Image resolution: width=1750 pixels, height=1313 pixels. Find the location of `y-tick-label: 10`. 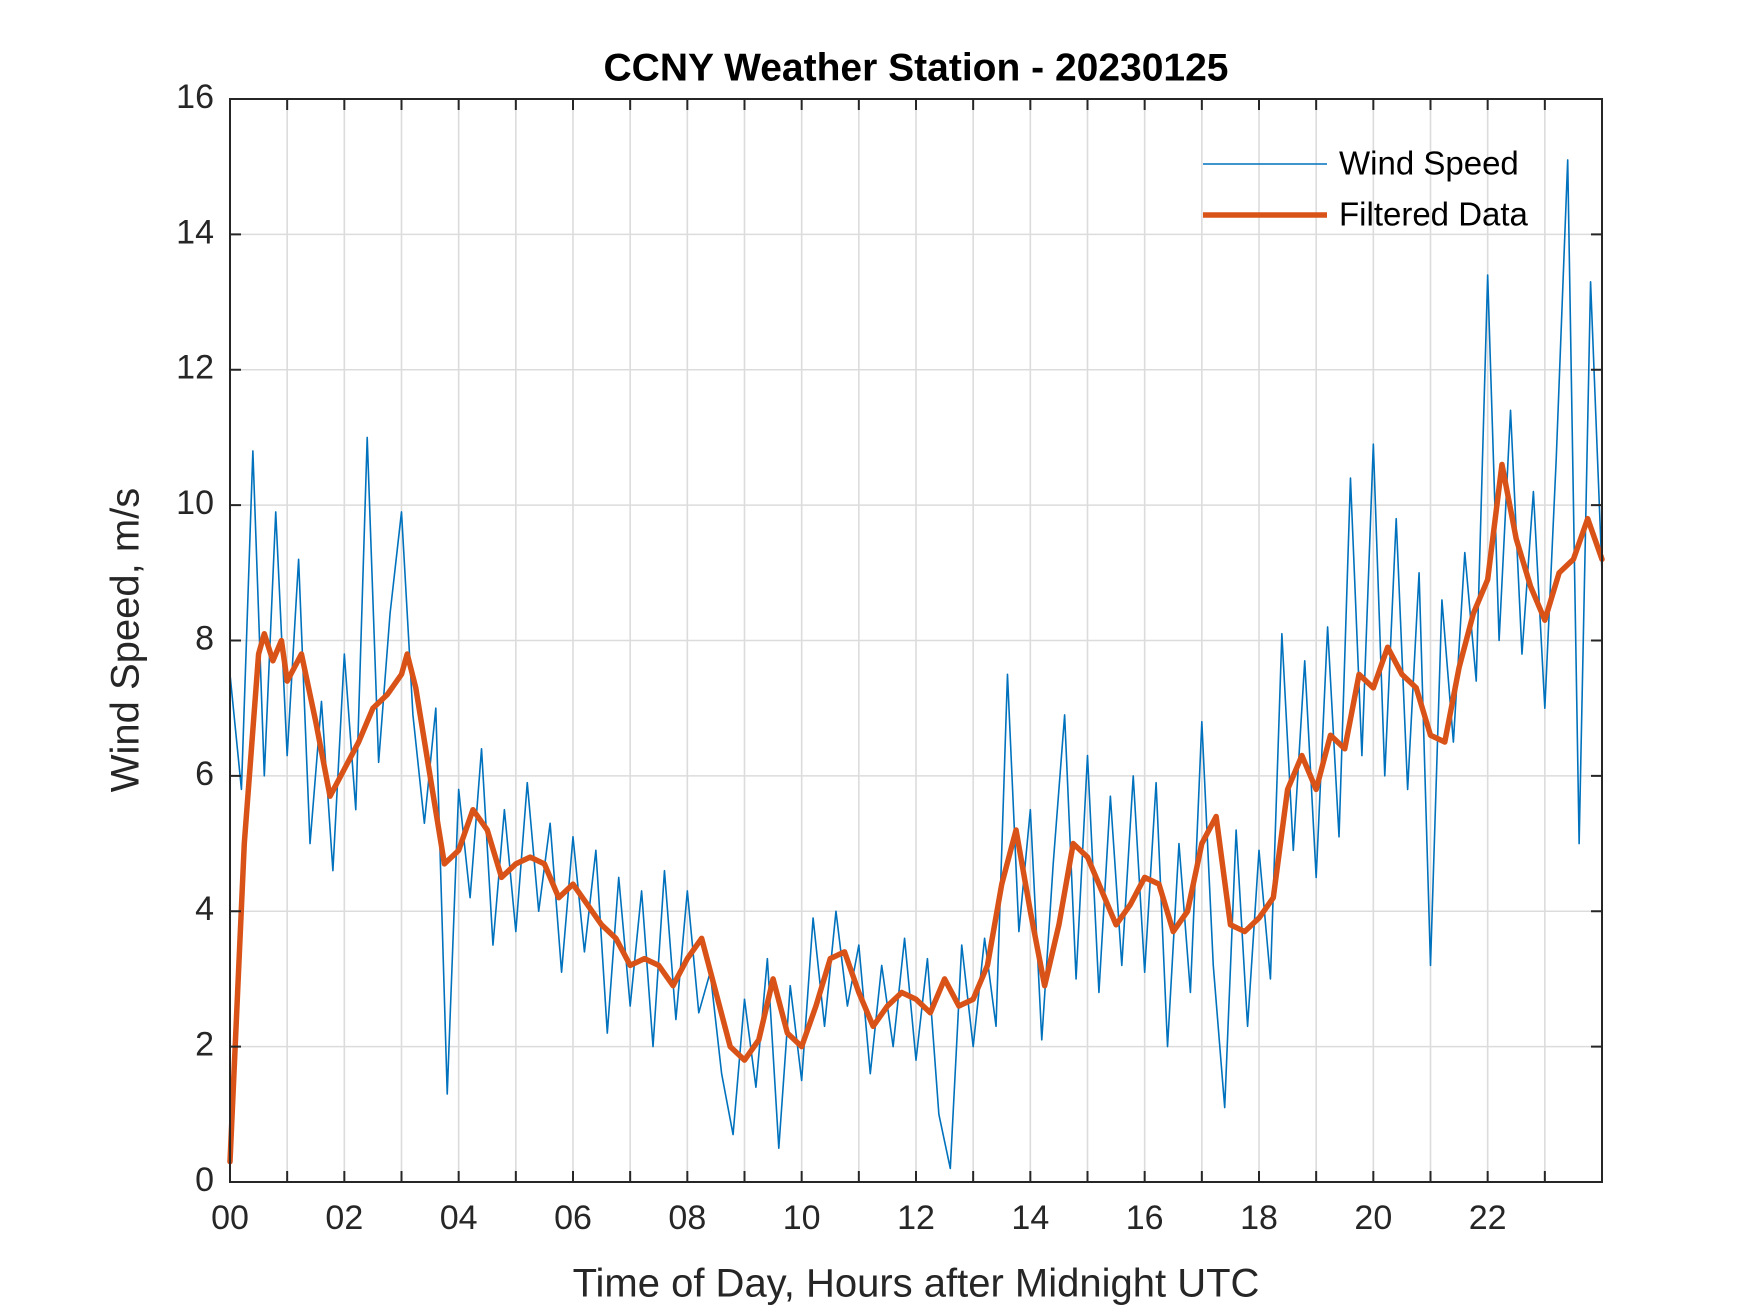

y-tick-label: 10 is located at coordinates (195, 503).